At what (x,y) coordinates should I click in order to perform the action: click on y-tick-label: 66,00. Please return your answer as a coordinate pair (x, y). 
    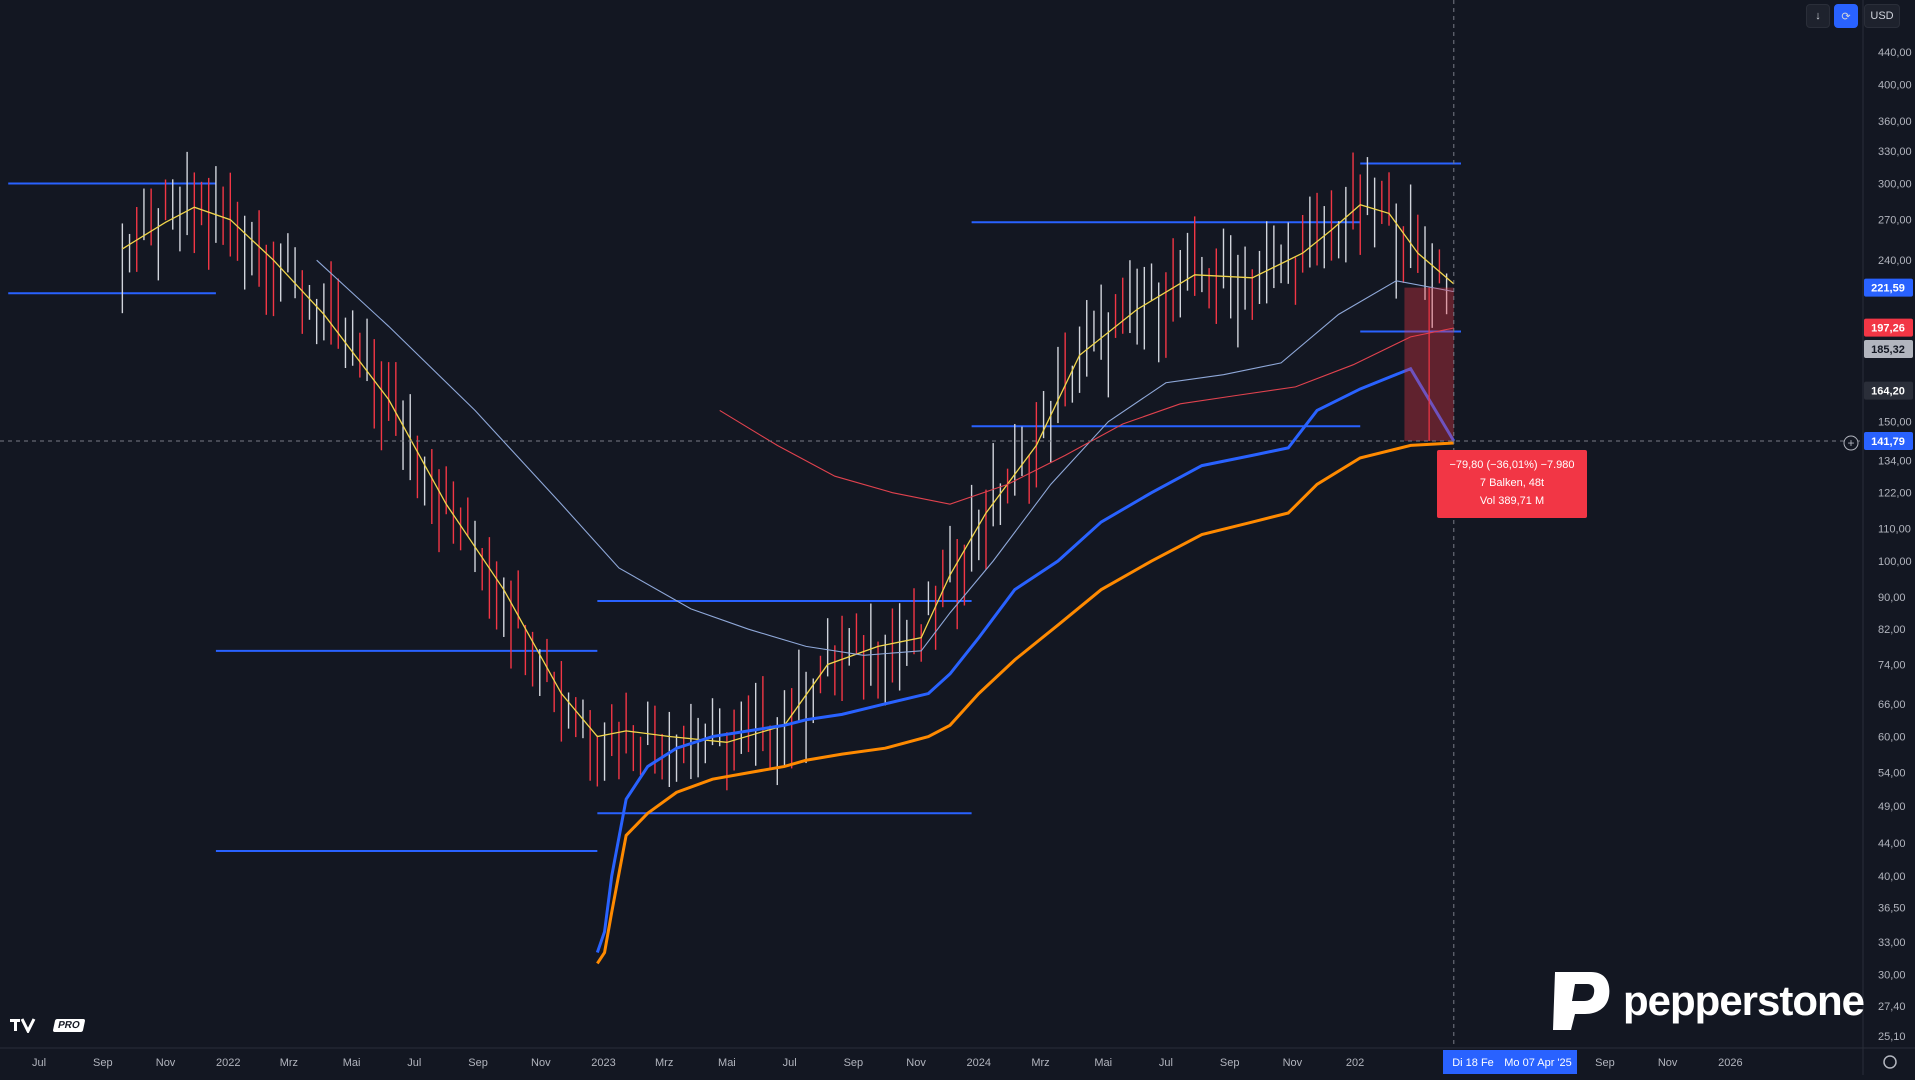
    Looking at the image, I should click on (1892, 705).